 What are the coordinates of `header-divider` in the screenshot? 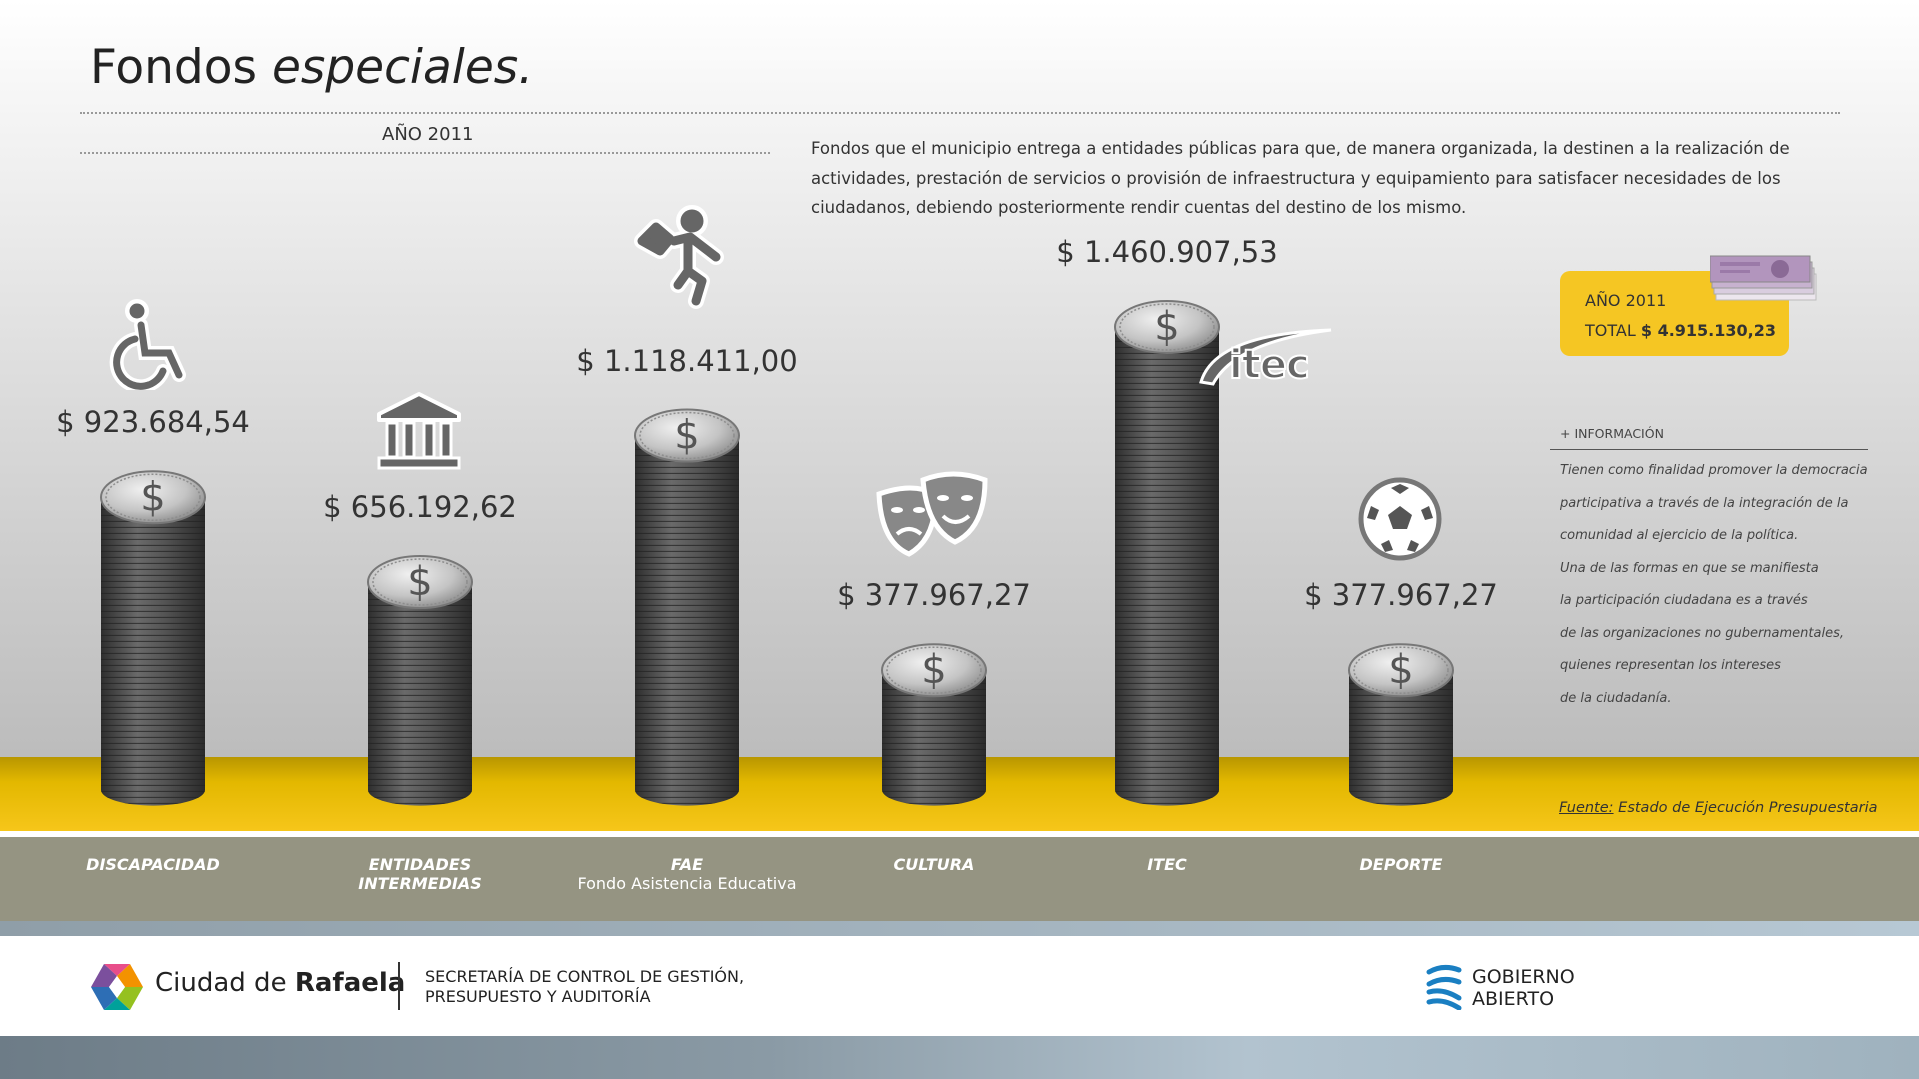 It's located at (960, 113).